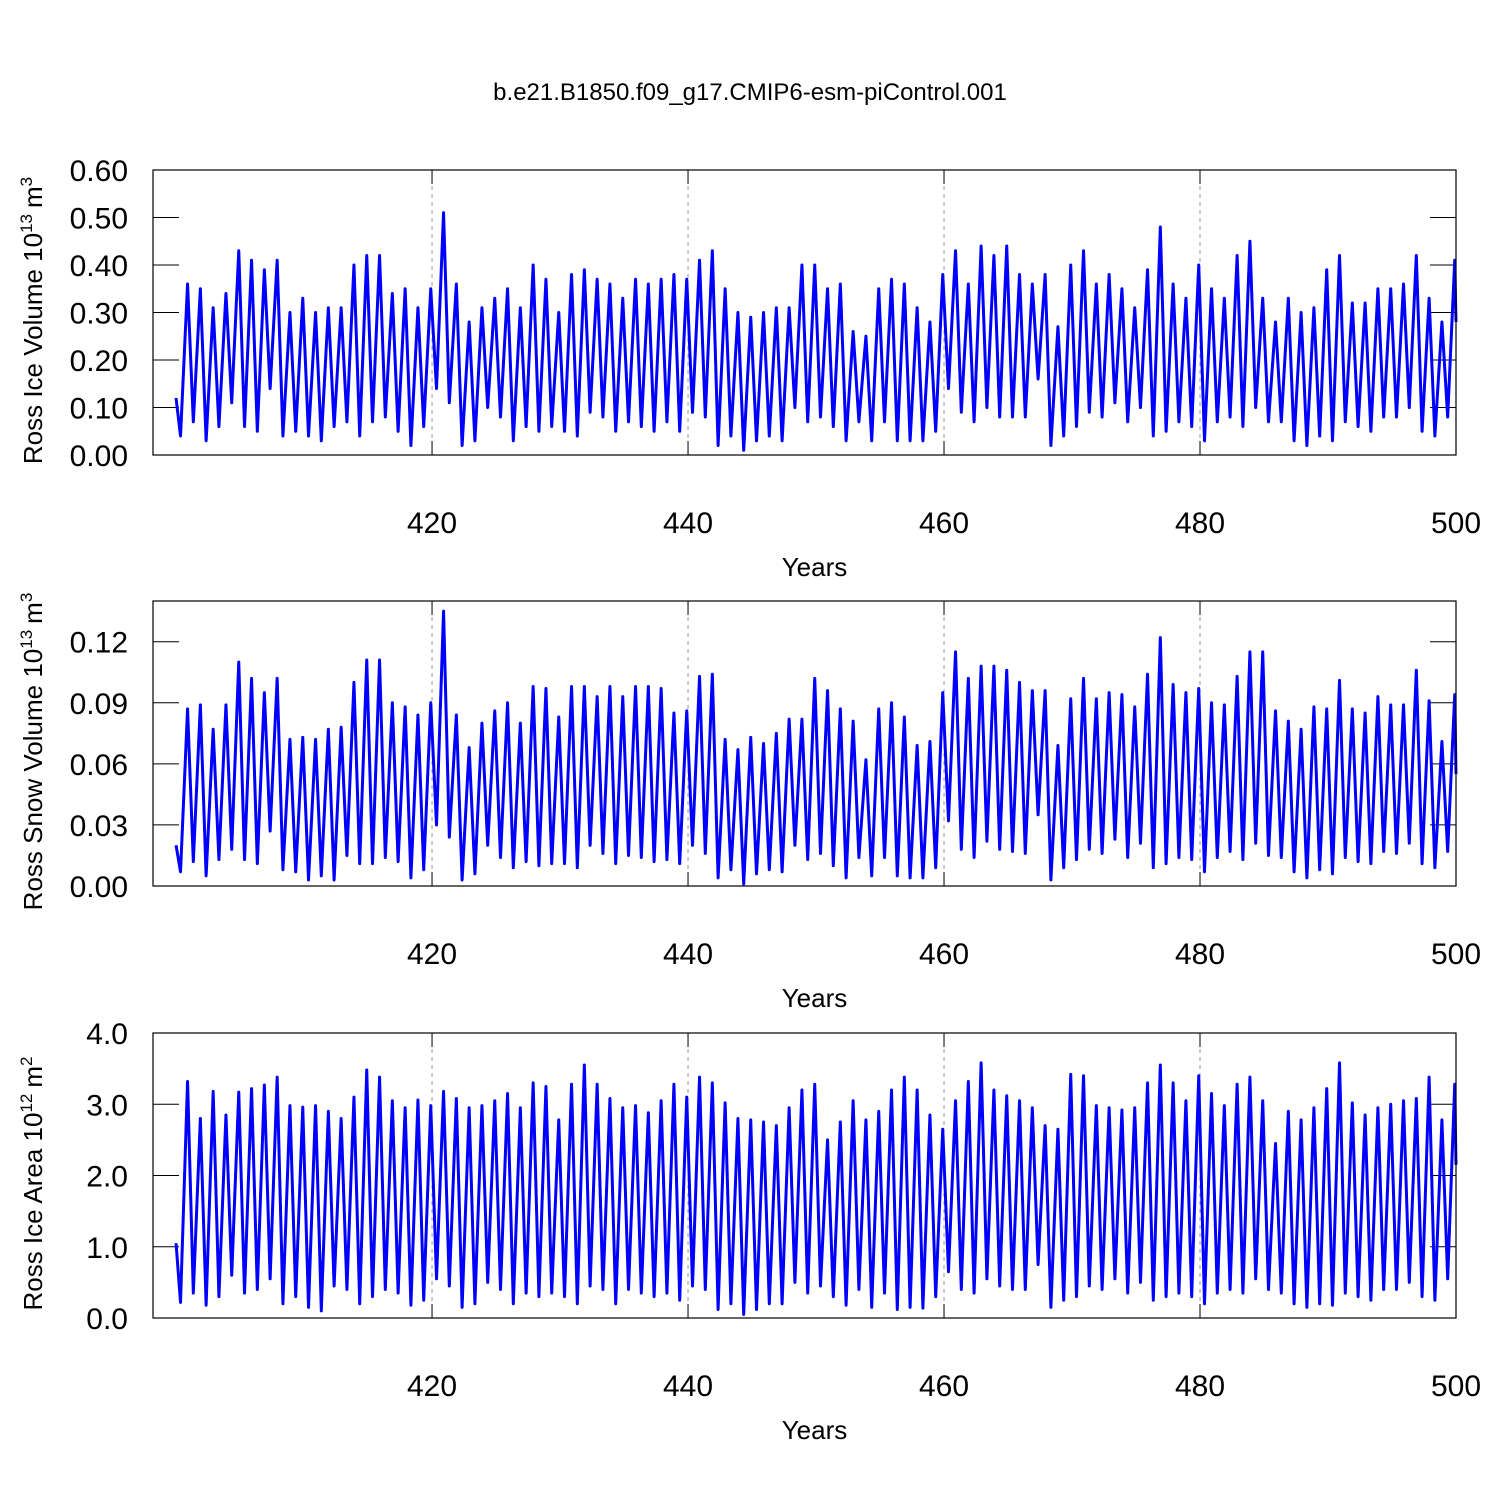  Describe the element at coordinates (107, 1105) in the screenshot. I see `y-tick-label: 3.0` at that location.